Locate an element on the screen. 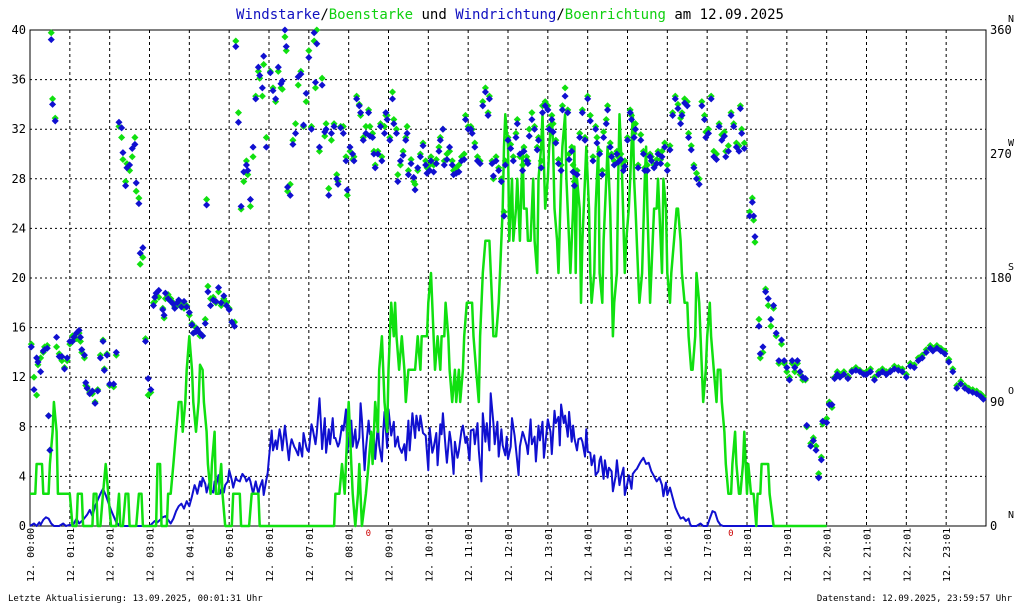  x-tick-label: 12. 15:01 is located at coordinates (629, 555).